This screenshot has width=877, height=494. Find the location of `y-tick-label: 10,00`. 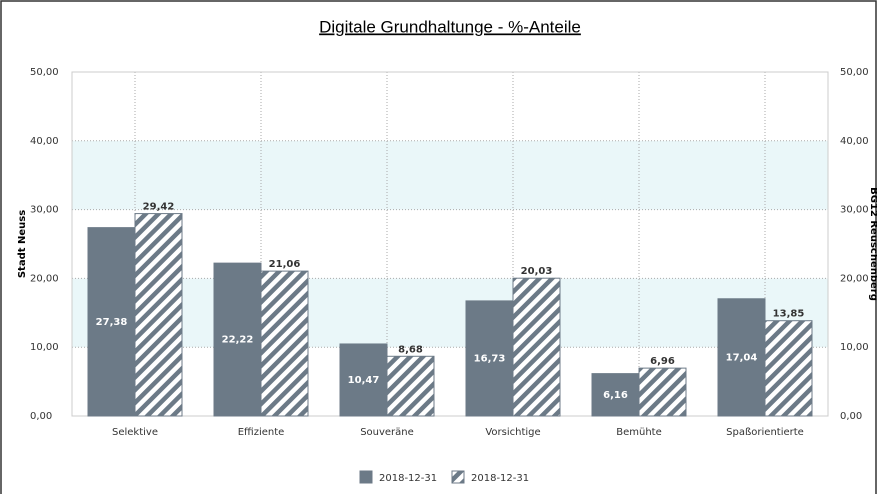

y-tick-label: 10,00 is located at coordinates (44, 347).